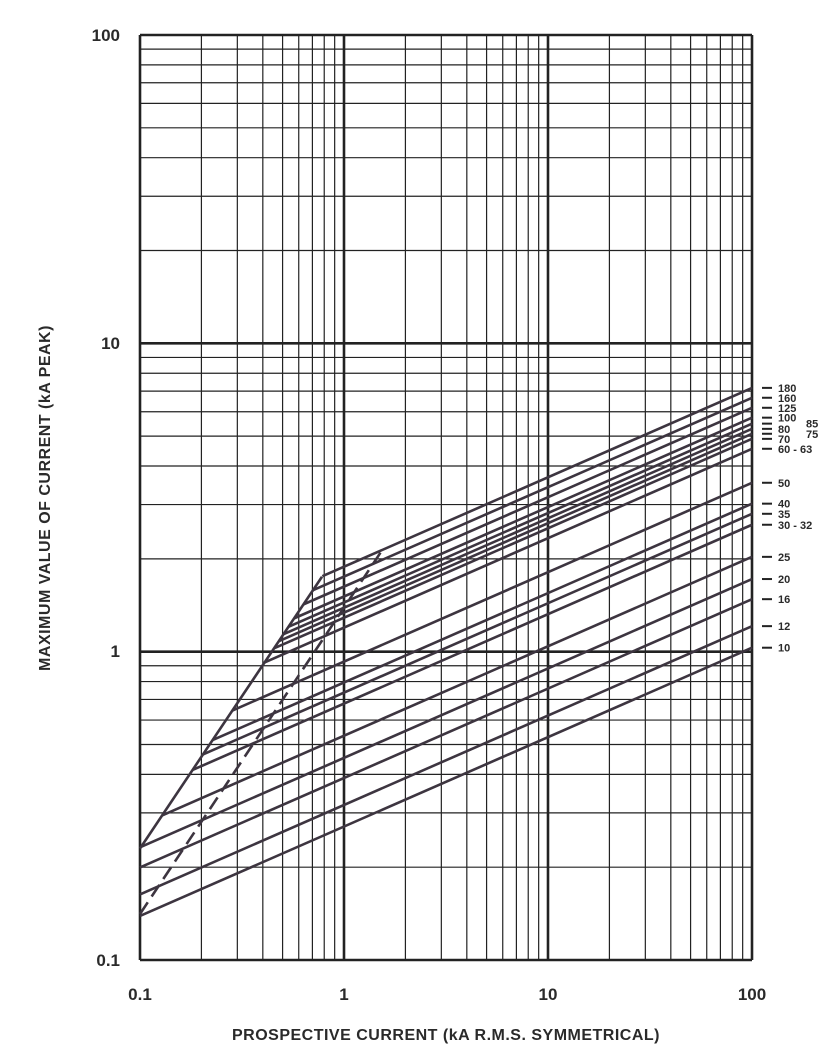 This screenshot has width=833, height=1058. Describe the element at coordinates (231, 713) in the screenshot. I see `envelope-line` at that location.